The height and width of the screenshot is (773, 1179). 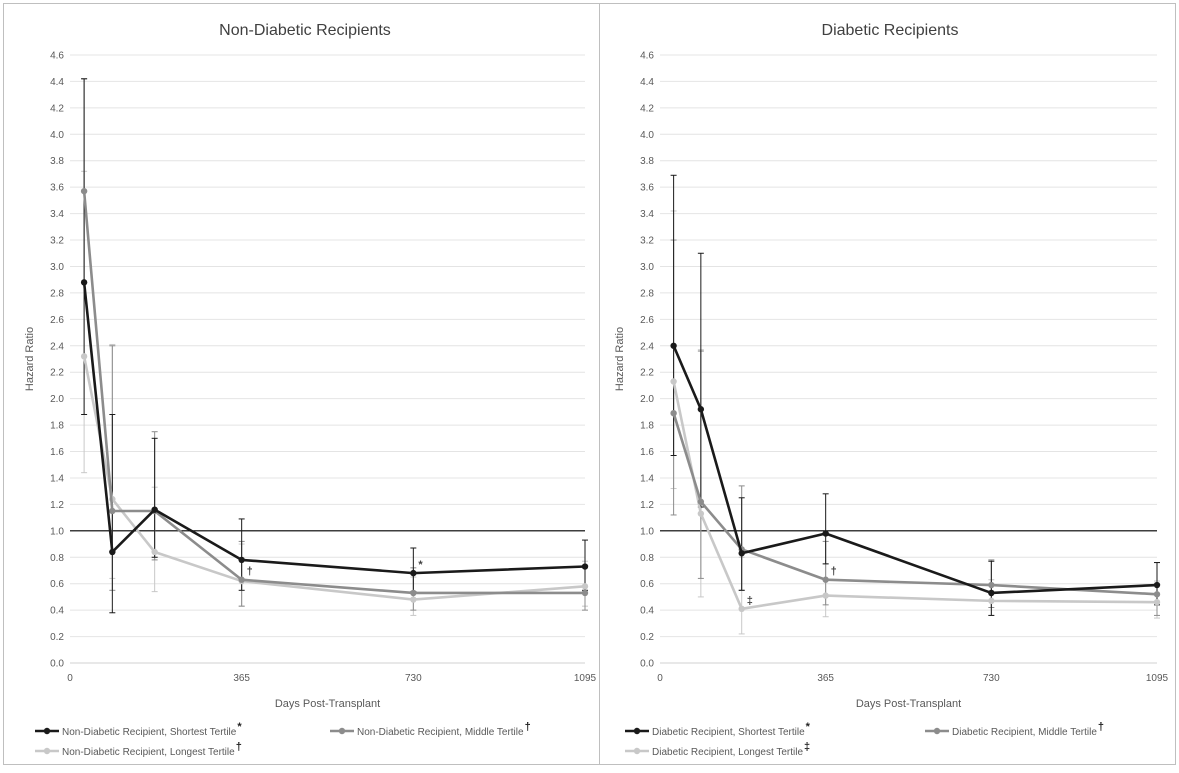 What do you see at coordinates (727, 752) in the screenshot?
I see `legend-label: Diabetic Recipient, Longest Tertile` at bounding box center [727, 752].